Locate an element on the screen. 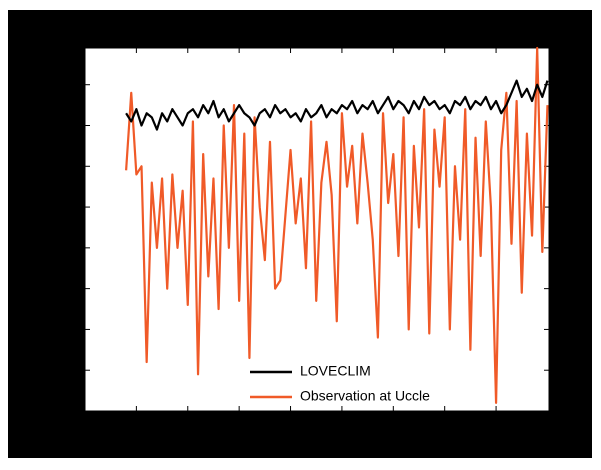 Image resolution: width=601 pixels, height=470 pixels. y-tick-label: 3 is located at coordinates (73, 287).